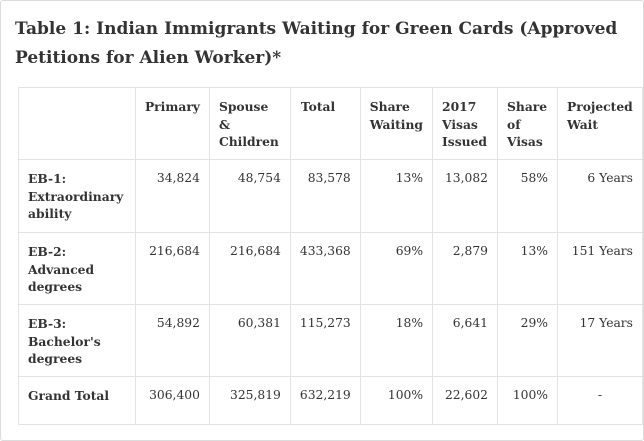 This screenshot has height=441, width=644. I want to click on total-cell: 115,273, so click(325, 340).